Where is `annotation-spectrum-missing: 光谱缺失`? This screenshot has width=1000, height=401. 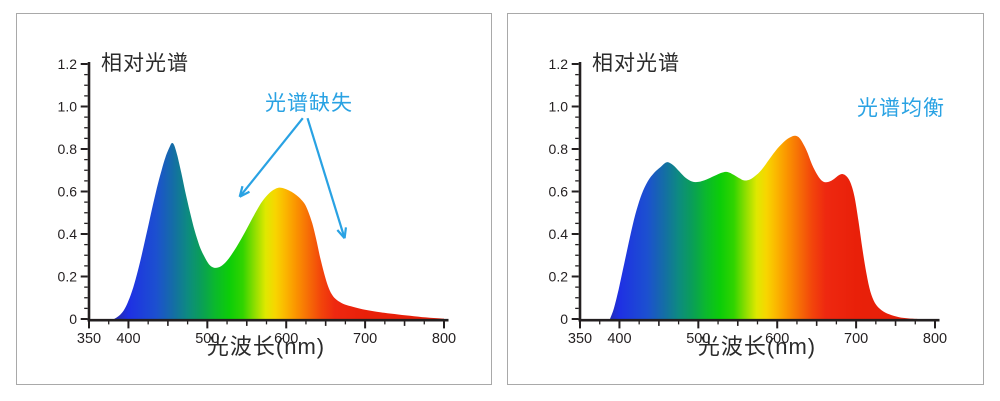
annotation-spectrum-missing: 光谱缺失 is located at coordinates (309, 103).